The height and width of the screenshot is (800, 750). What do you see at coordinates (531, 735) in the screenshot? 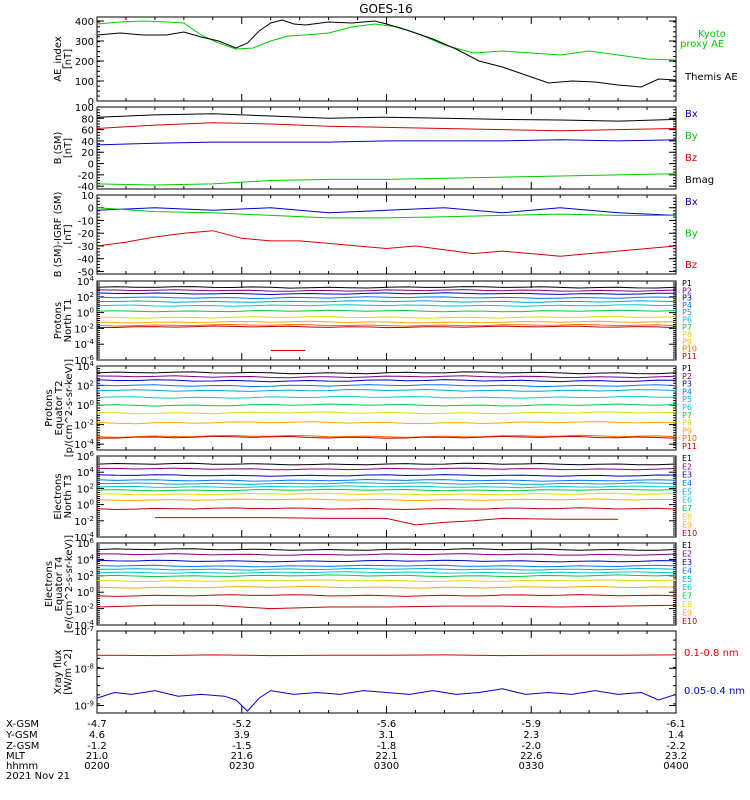
I see `x-tick-value: 2.3` at bounding box center [531, 735].